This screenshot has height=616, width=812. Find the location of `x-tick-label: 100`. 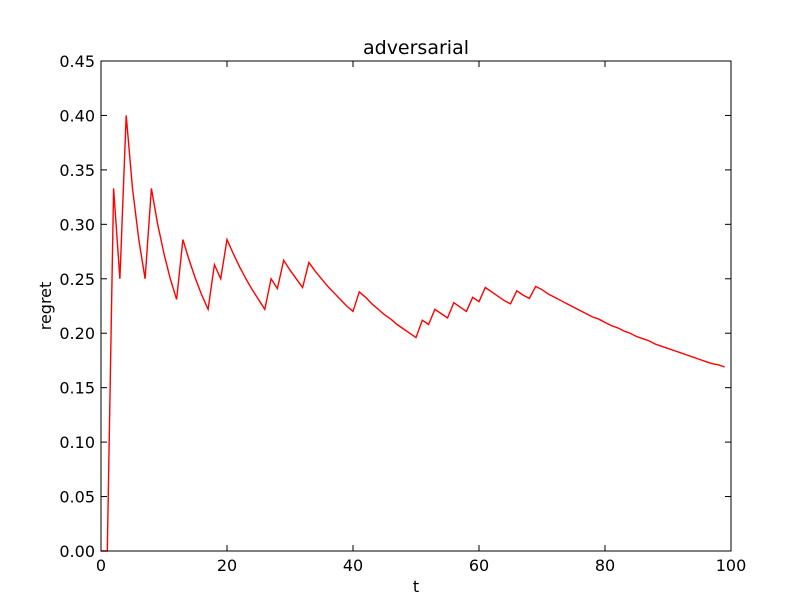

x-tick-label: 100 is located at coordinates (731, 565).